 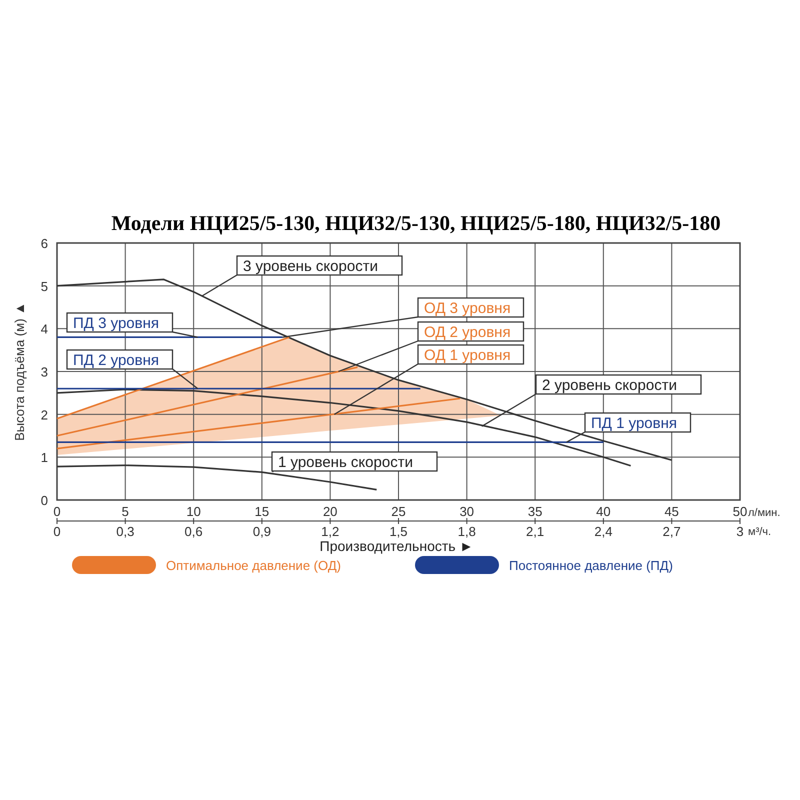 I want to click on x-axis-title: Производительность ►, so click(x=397, y=546).